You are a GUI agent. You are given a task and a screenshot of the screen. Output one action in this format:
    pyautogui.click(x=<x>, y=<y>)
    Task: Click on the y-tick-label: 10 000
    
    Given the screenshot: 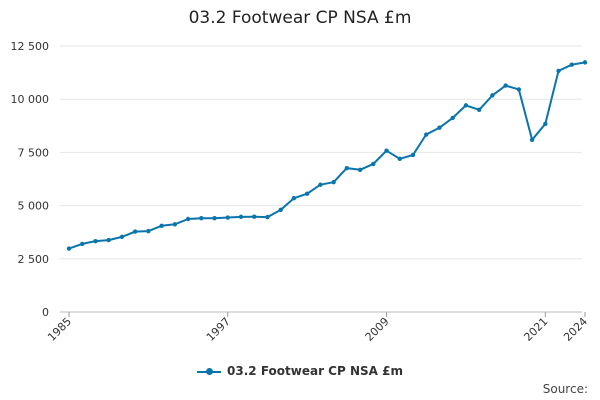 What is the action you would take?
    pyautogui.click(x=30, y=99)
    